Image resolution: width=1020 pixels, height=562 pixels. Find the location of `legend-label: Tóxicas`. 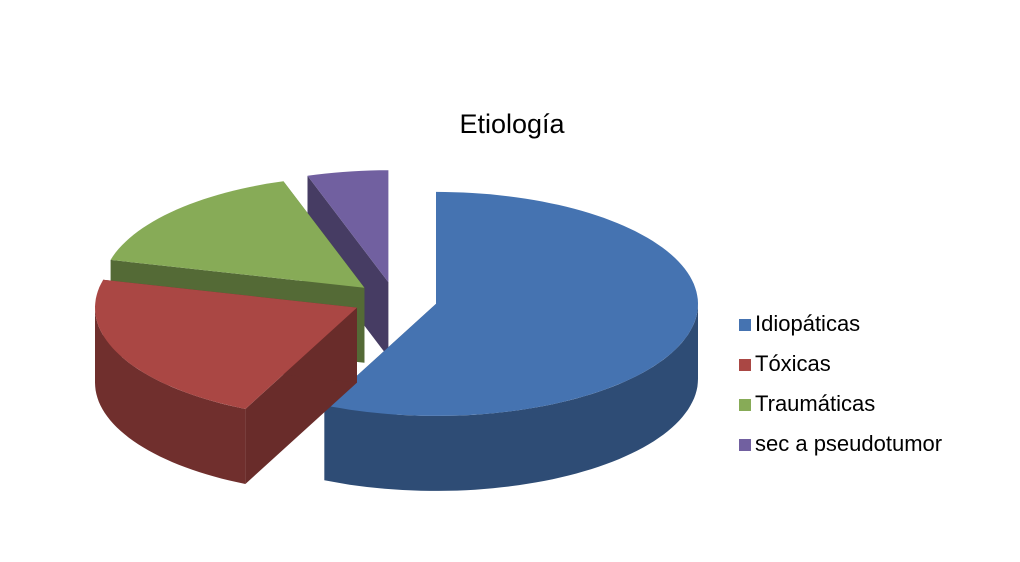

legend-label: Tóxicas is located at coordinates (793, 363).